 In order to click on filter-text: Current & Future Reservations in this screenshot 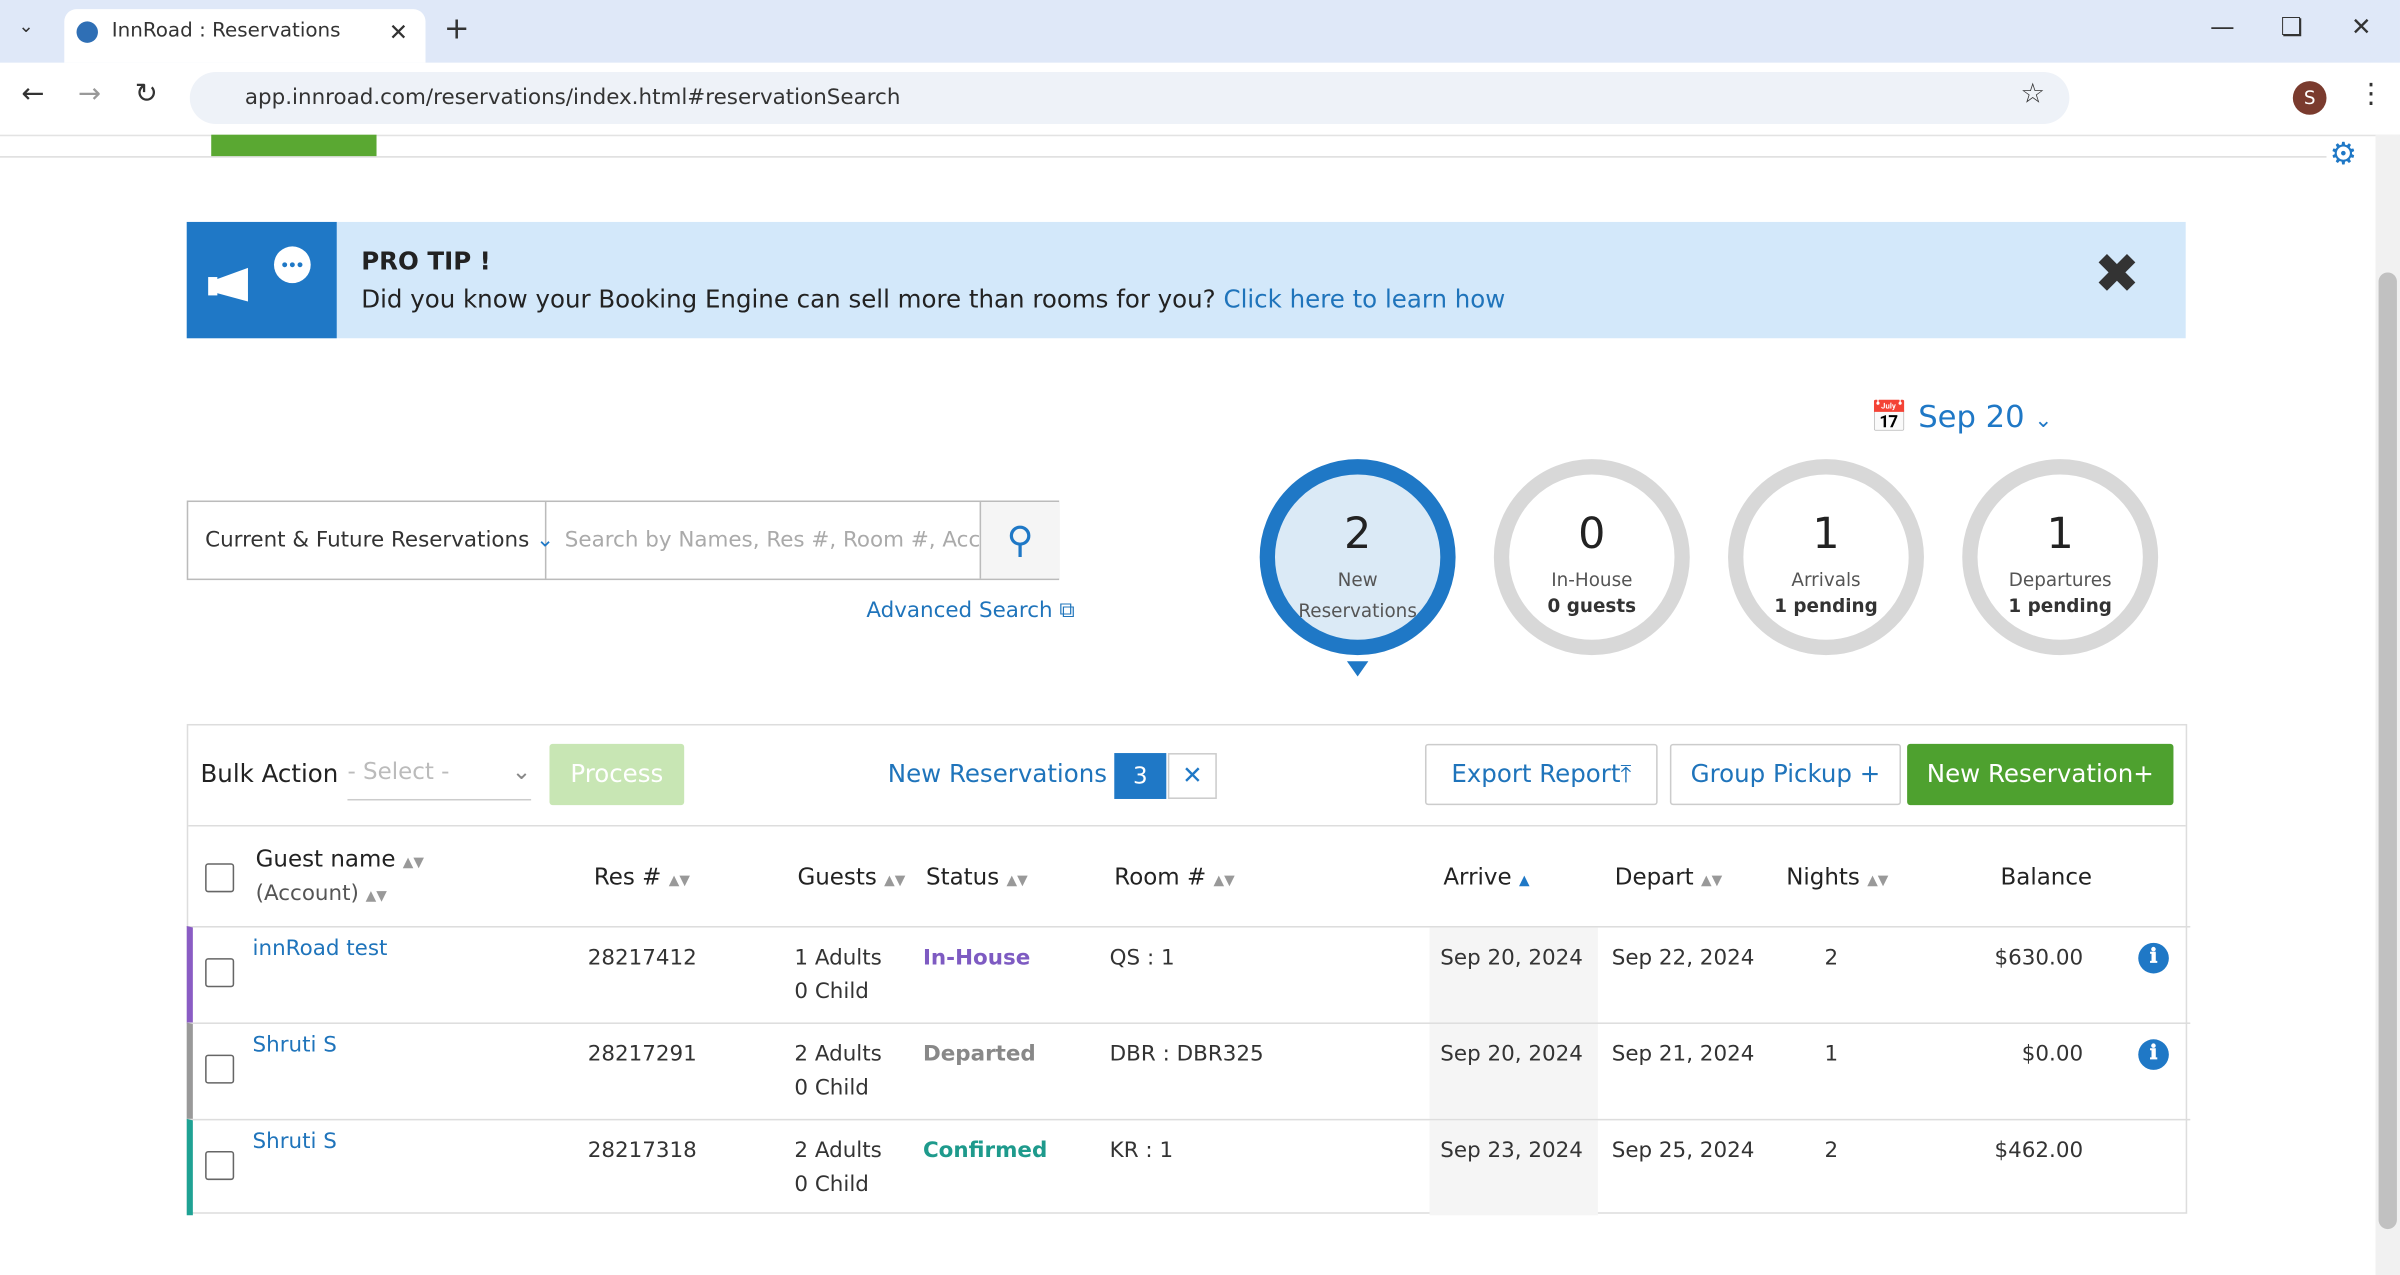, I will do `click(367, 540)`.